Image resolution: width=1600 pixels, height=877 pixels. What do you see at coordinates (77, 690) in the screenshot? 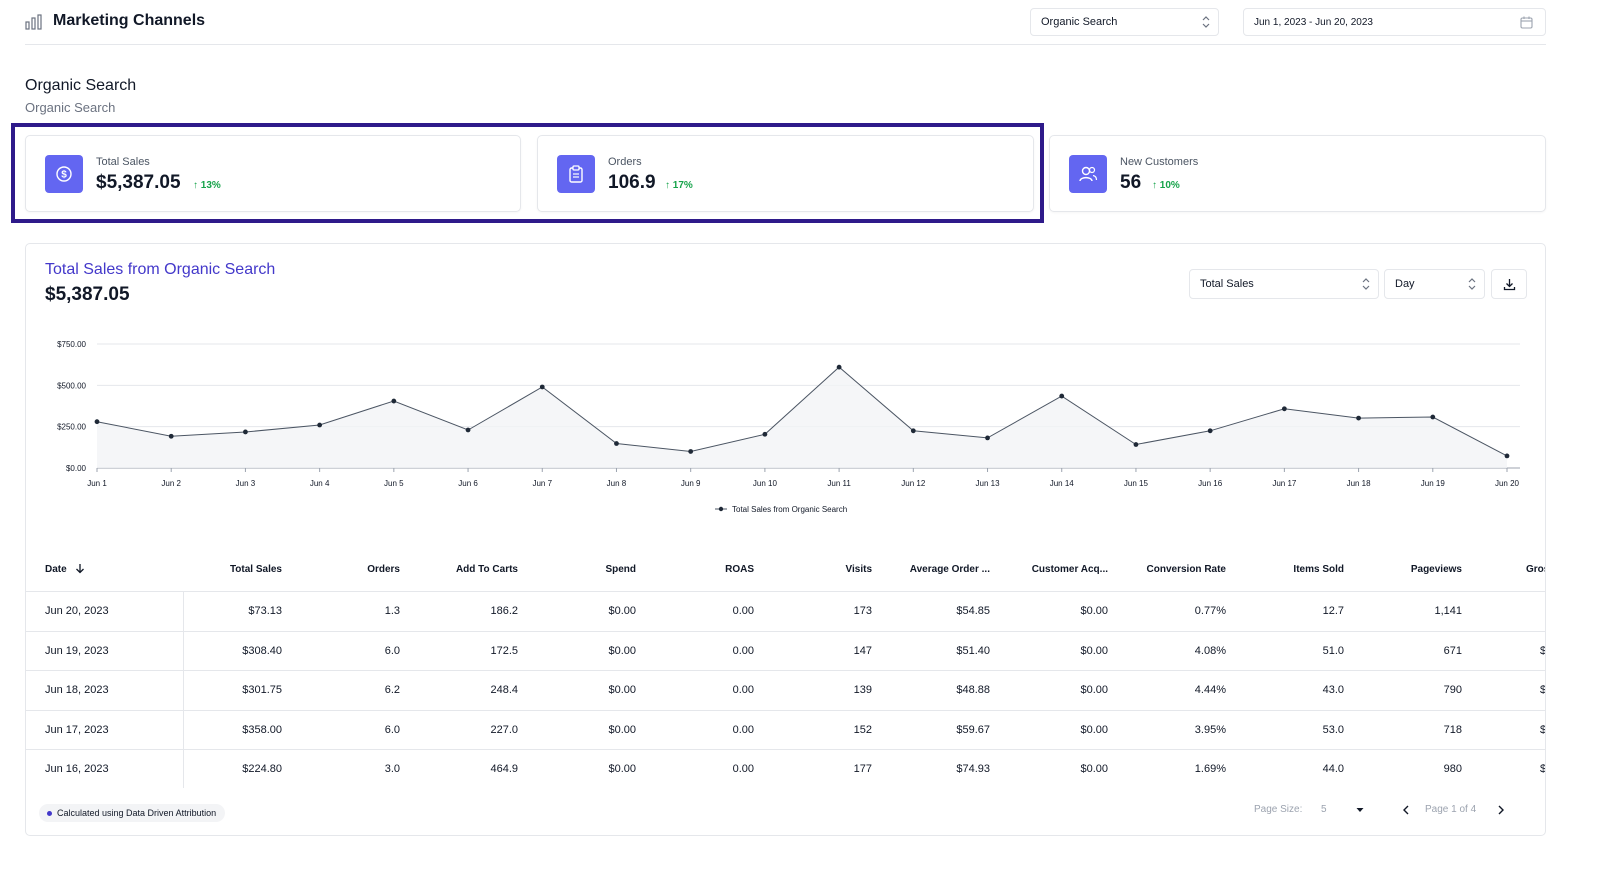
I see `table-cell: Jun 18, 2023` at bounding box center [77, 690].